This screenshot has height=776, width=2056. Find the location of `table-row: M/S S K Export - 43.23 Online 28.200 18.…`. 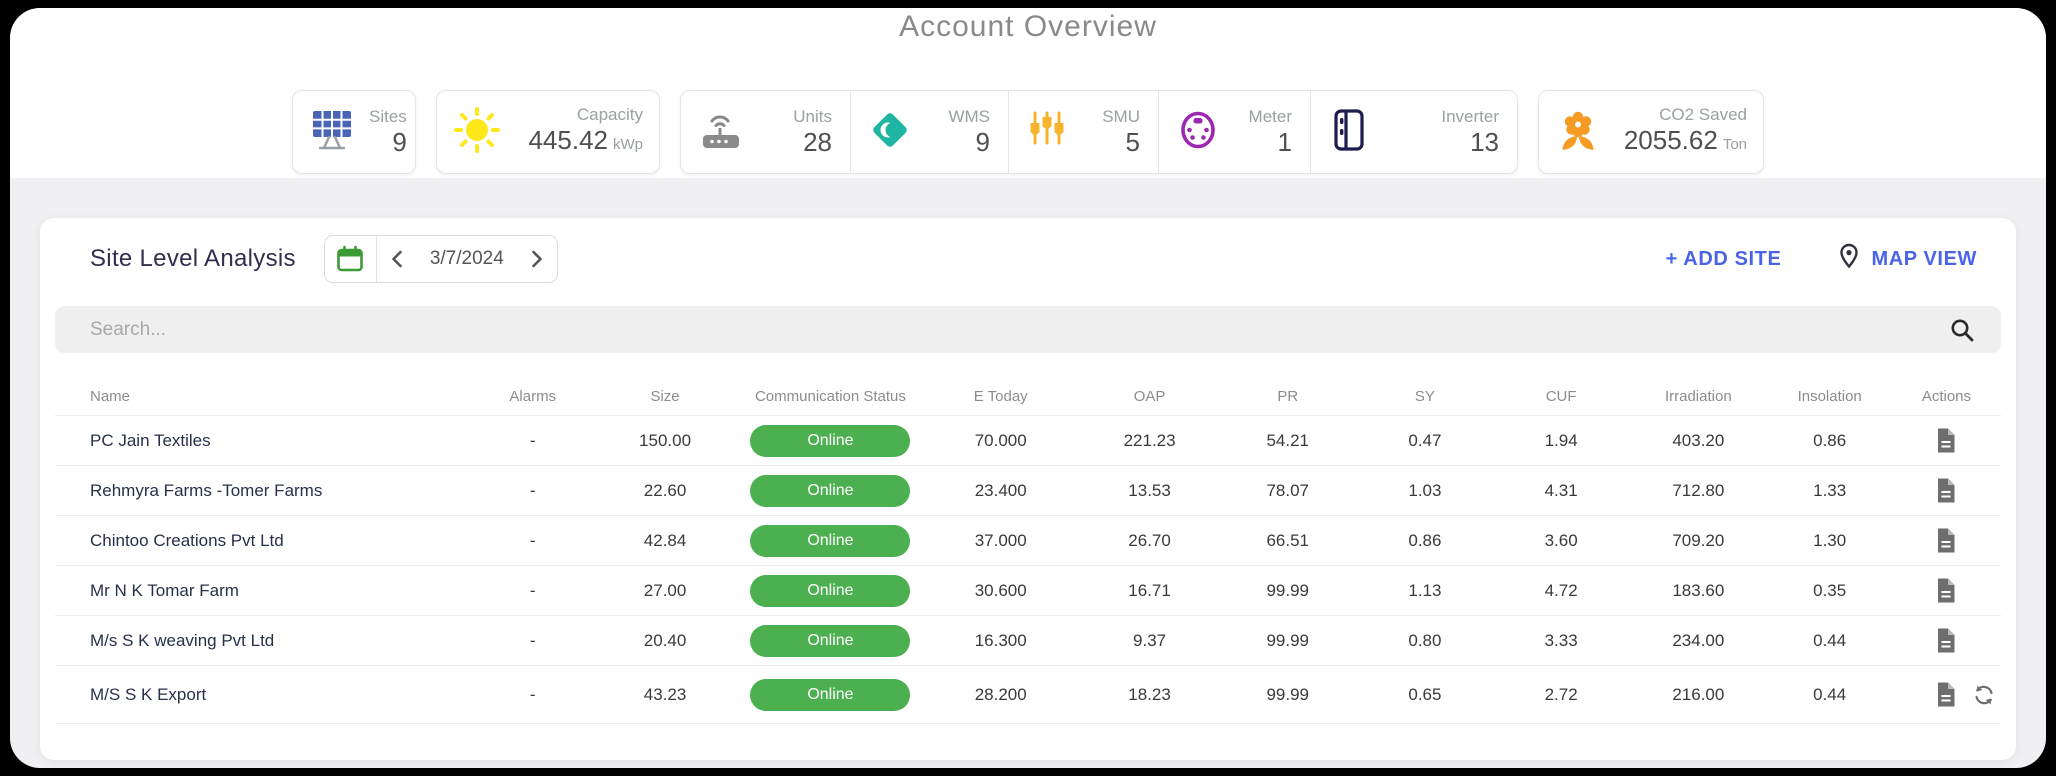

table-row: M/S S K Export - 43.23 Online 28.200 18.… is located at coordinates (1028, 694).